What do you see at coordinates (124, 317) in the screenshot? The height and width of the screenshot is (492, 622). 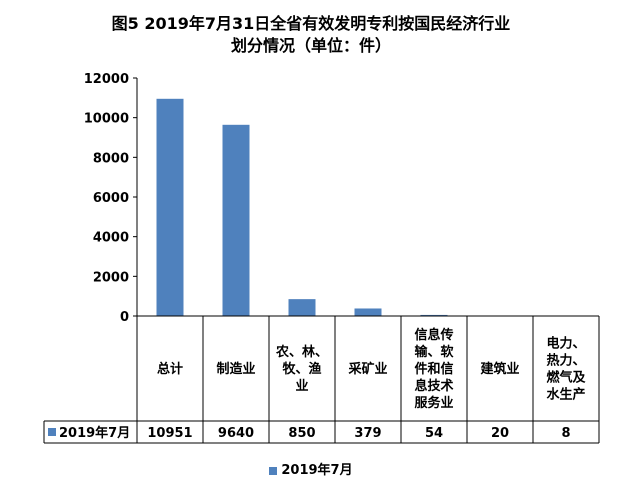 I see `y-tick-label: 0` at bounding box center [124, 317].